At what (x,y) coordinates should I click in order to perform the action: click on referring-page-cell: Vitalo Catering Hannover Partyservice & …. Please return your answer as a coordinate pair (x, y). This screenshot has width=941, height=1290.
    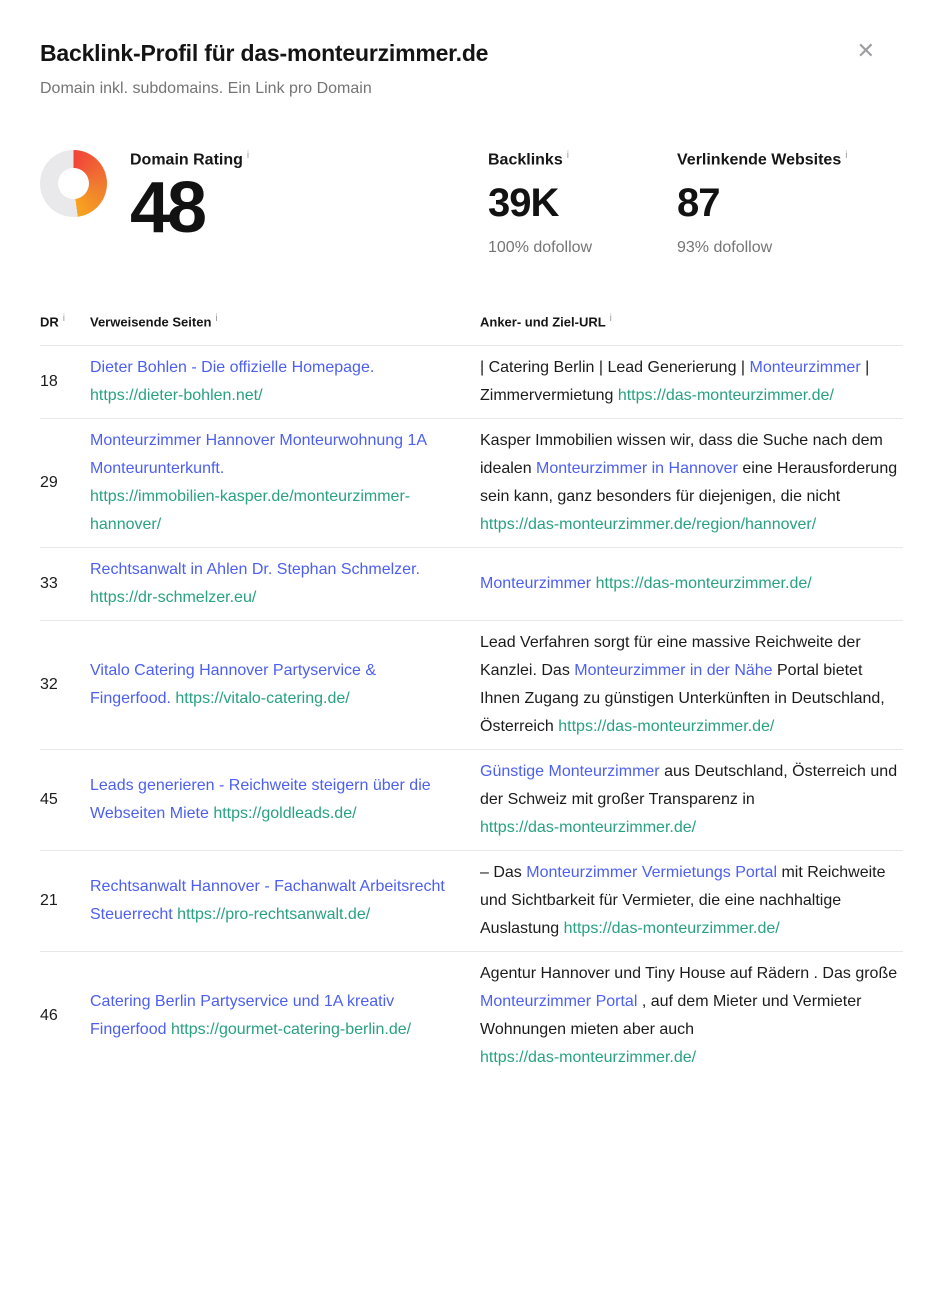
    Looking at the image, I should click on (285, 685).